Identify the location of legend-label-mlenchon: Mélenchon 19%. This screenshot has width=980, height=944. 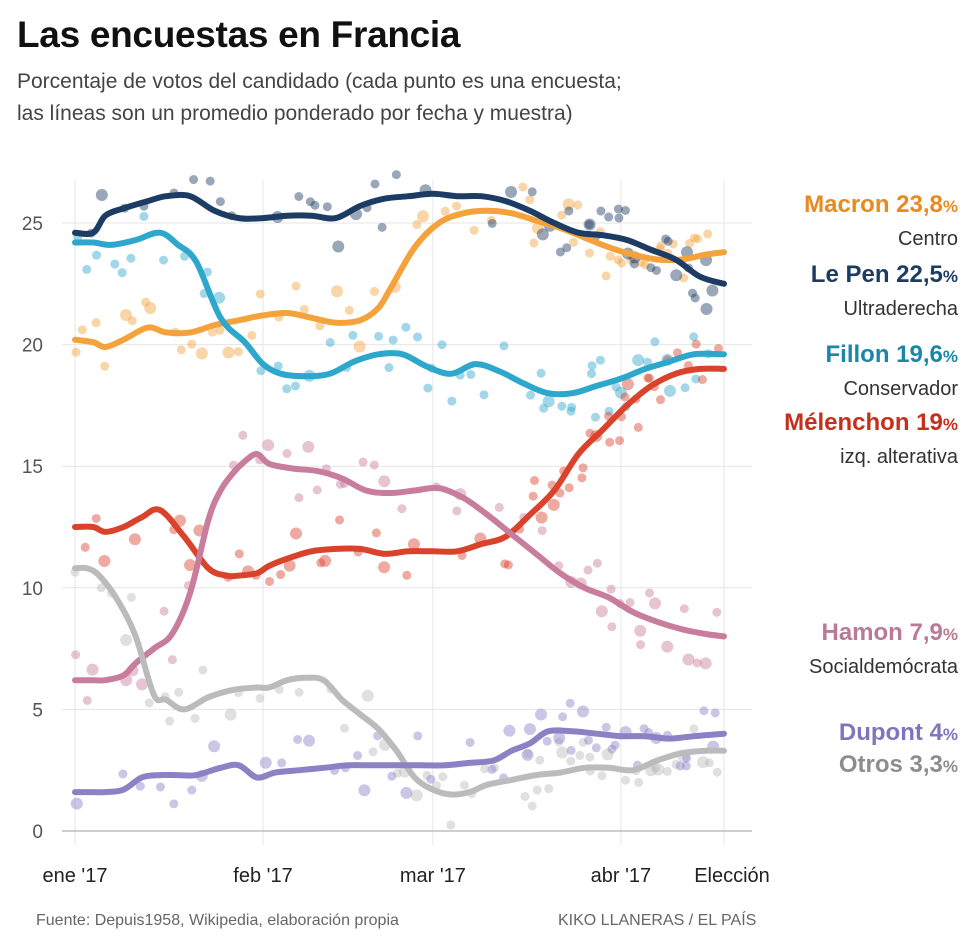
(871, 422).